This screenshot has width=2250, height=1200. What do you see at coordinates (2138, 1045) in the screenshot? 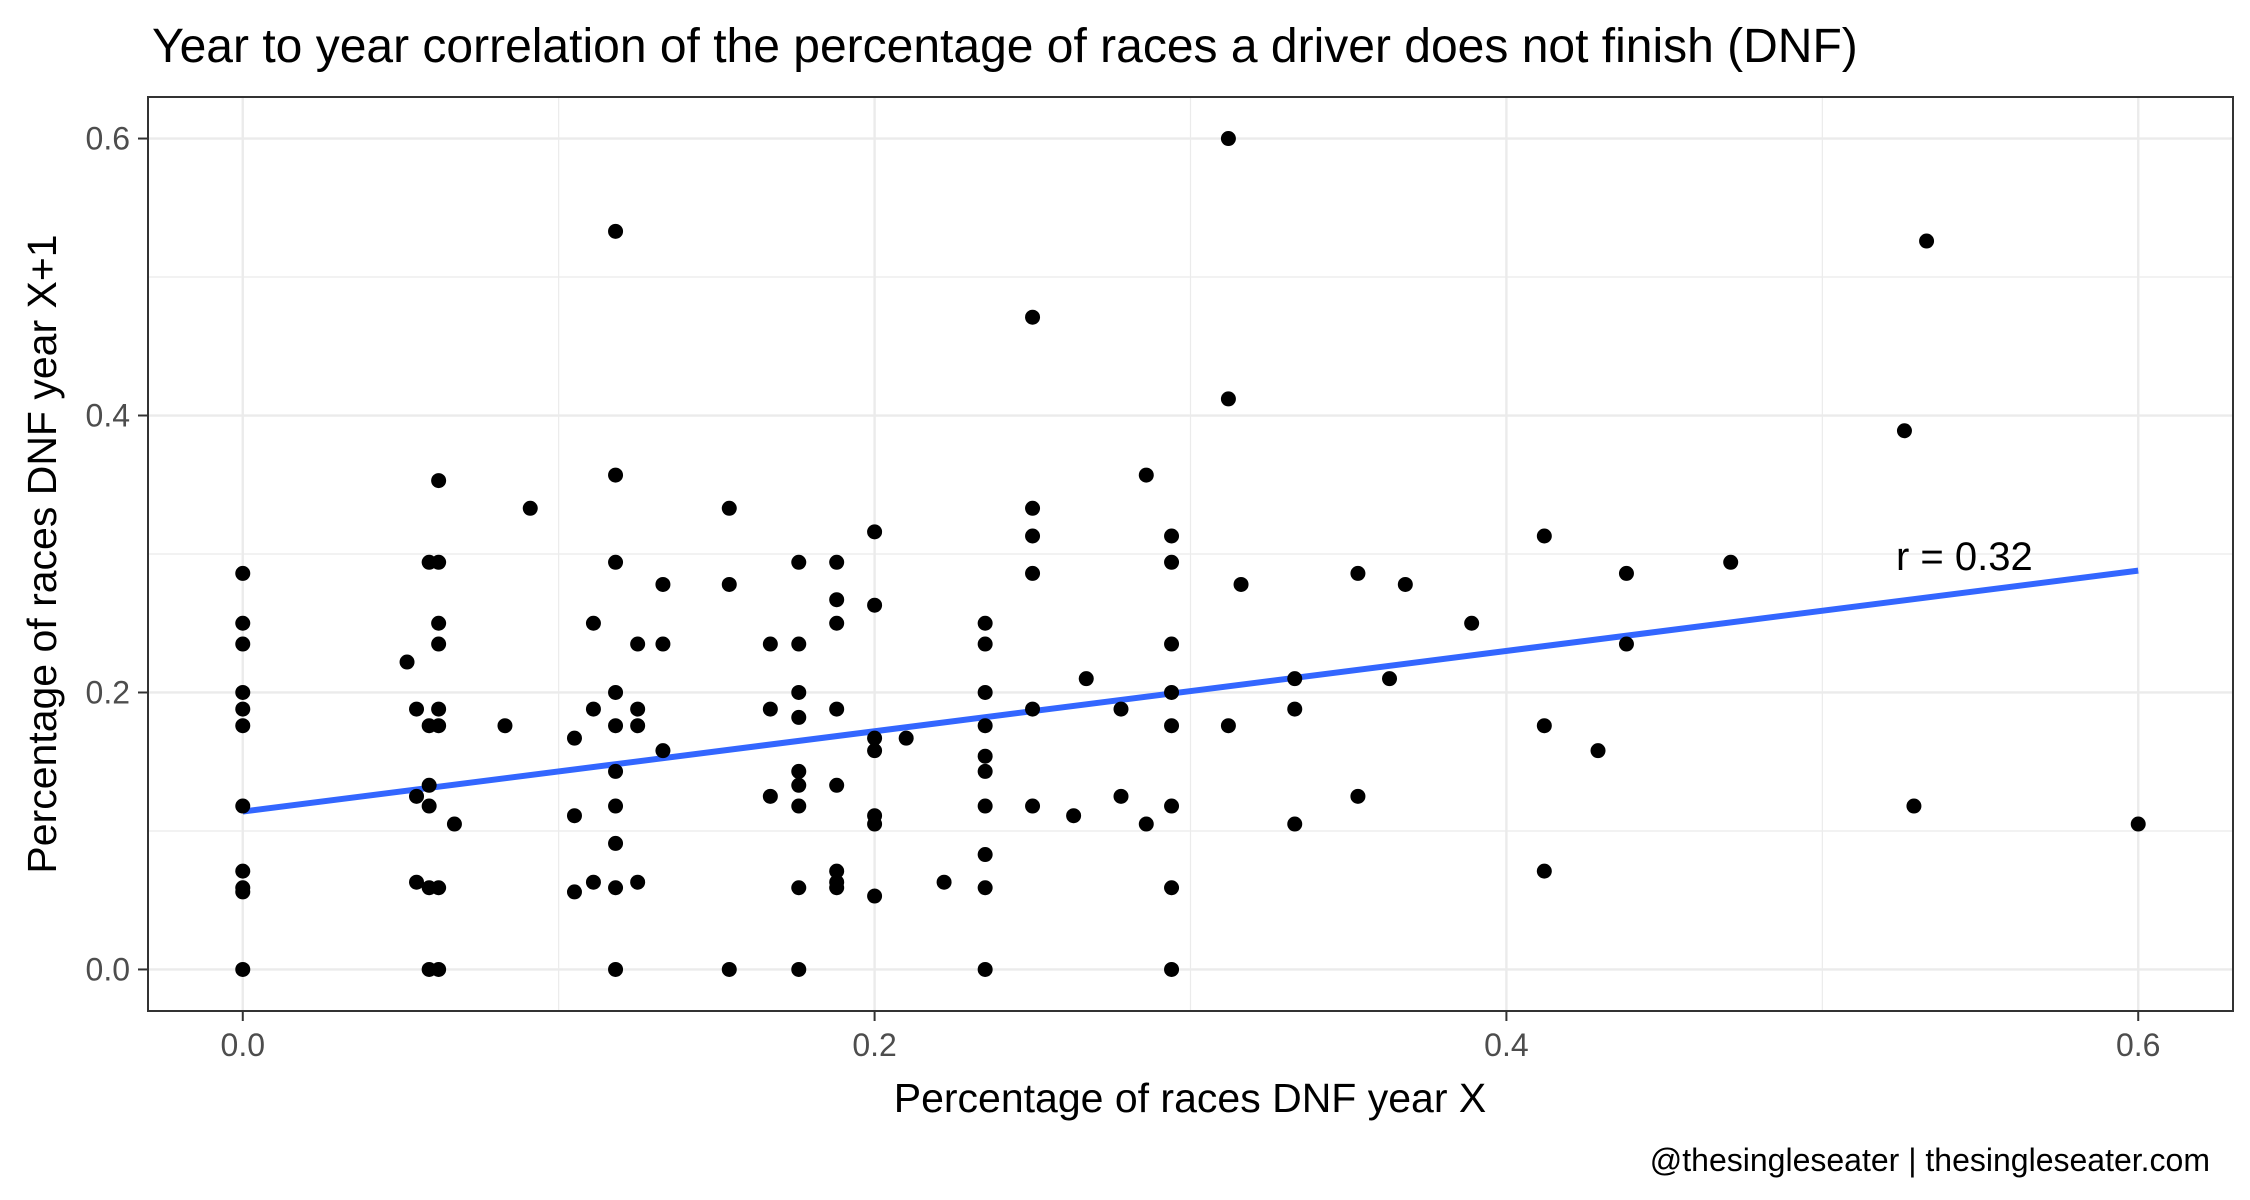
I see `x-tick-label: 0.6` at bounding box center [2138, 1045].